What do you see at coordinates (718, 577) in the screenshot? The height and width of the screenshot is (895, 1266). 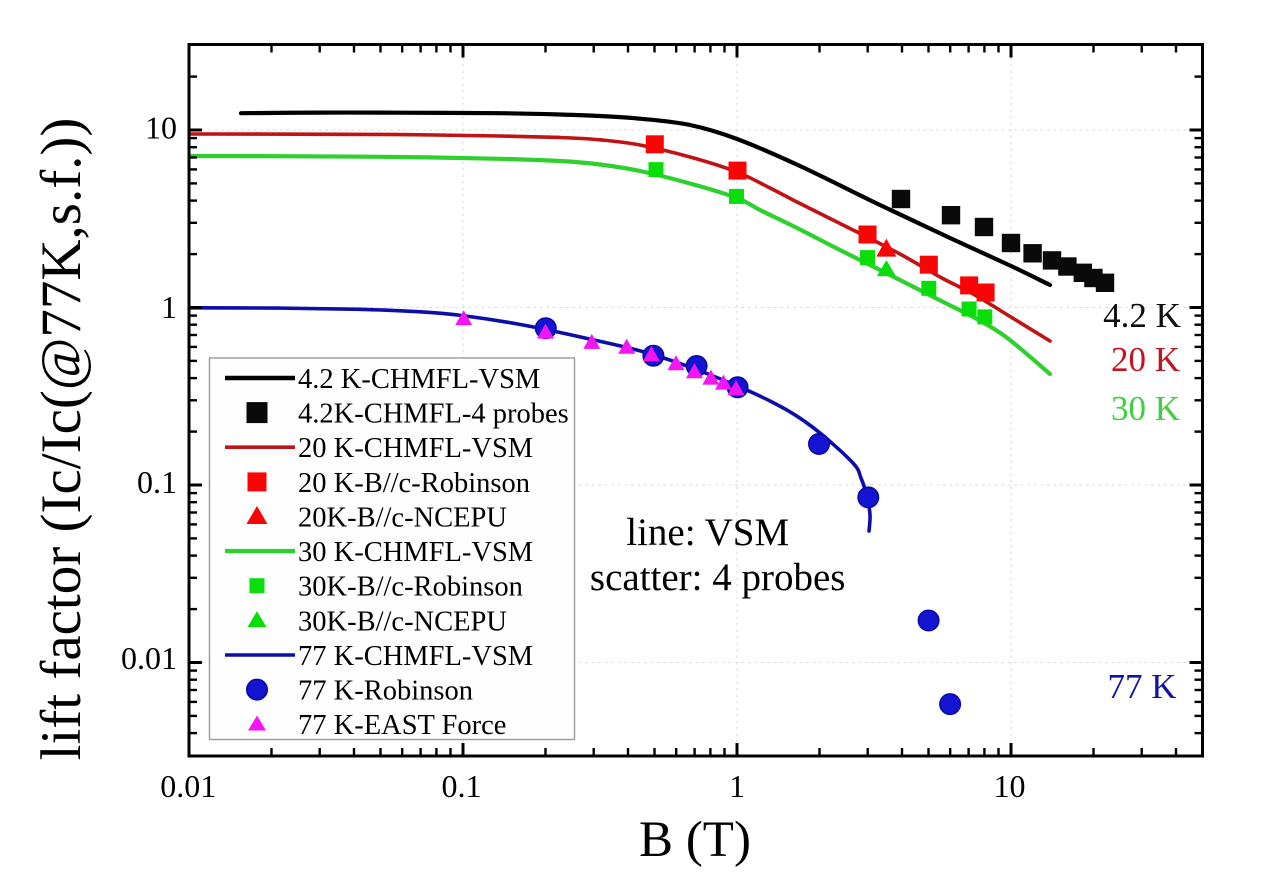 I see `svg-text: scatter: 4 probes` at bounding box center [718, 577].